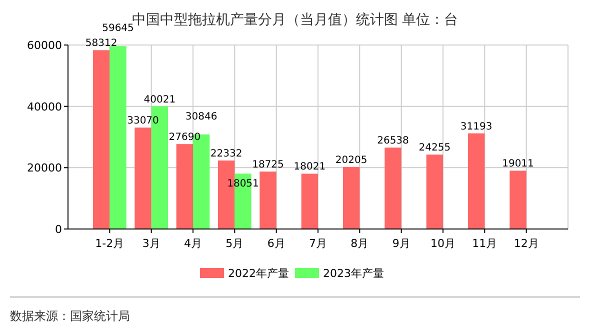 This screenshot has height=330, width=590. What do you see at coordinates (101, 44) in the screenshot?
I see `data-label: 58312` at bounding box center [101, 44].